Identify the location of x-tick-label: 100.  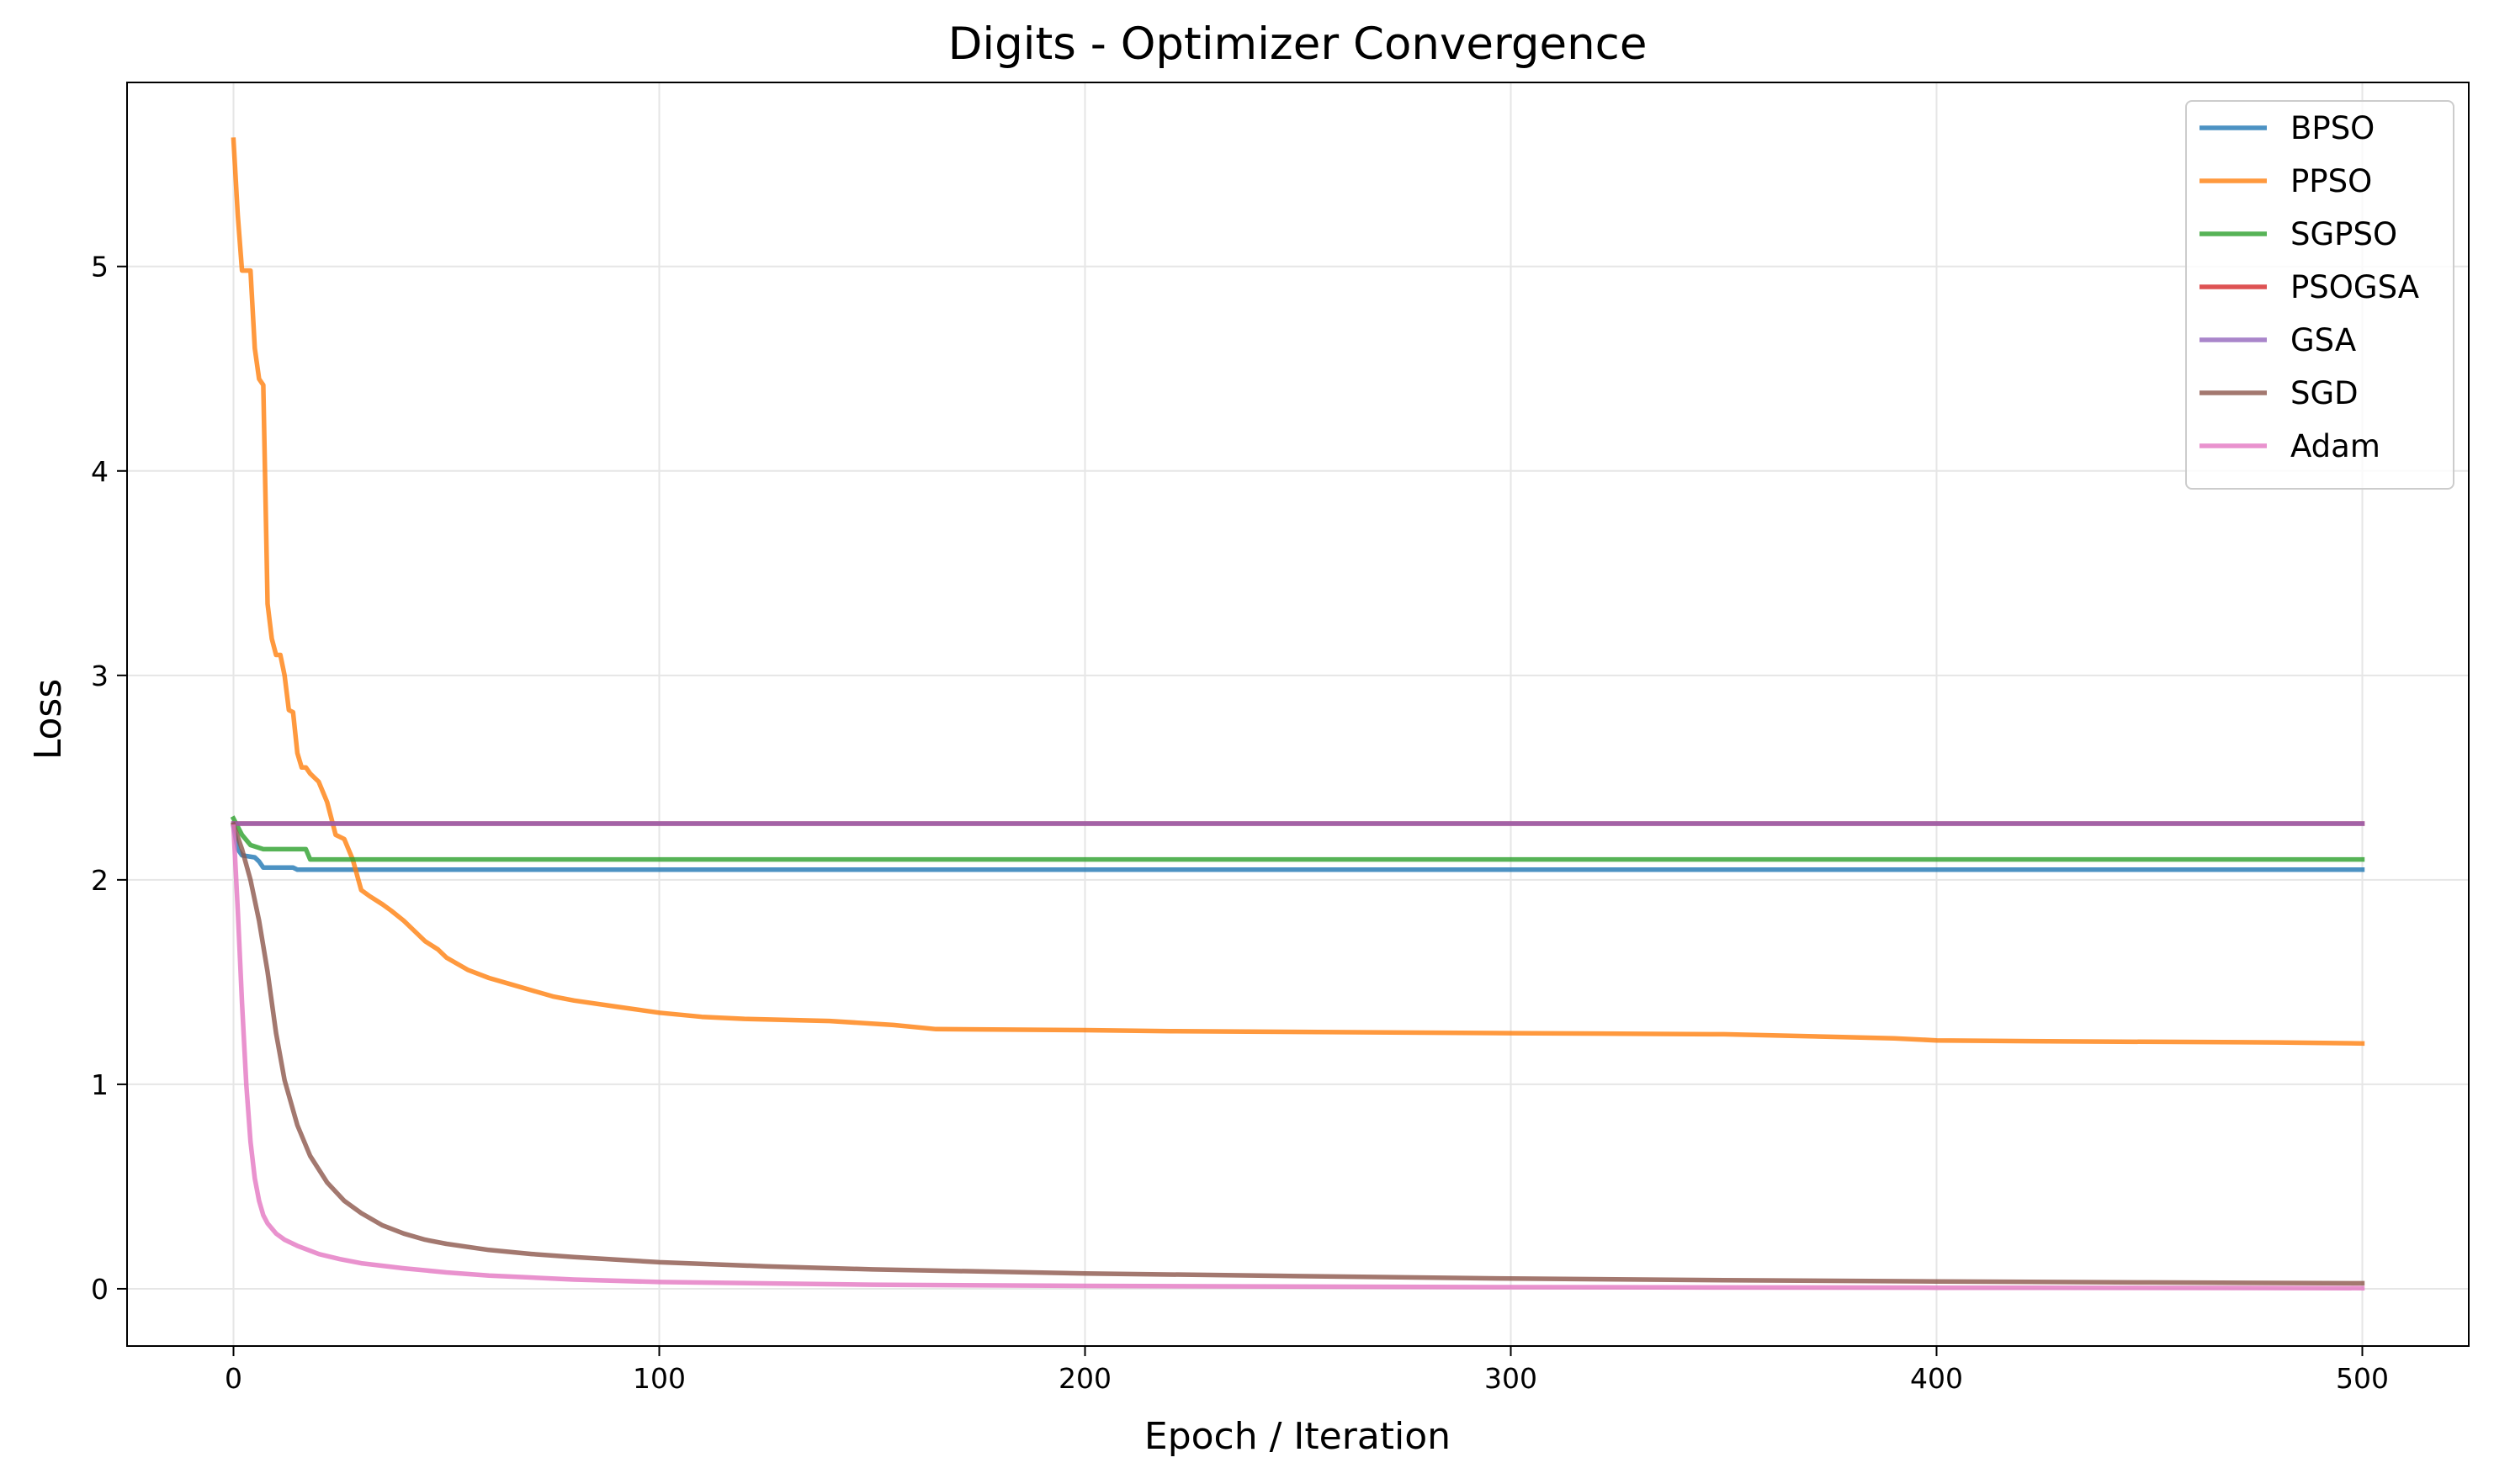
(660, 1378).